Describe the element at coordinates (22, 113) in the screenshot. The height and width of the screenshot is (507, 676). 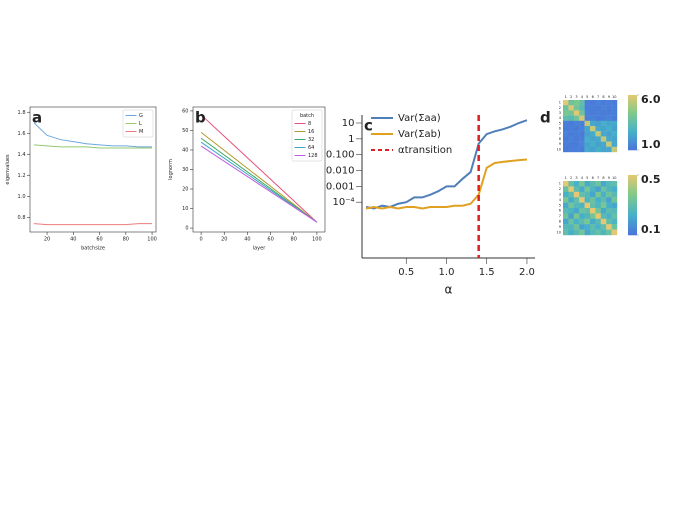
I see `y-tick-label: 1.8` at that location.